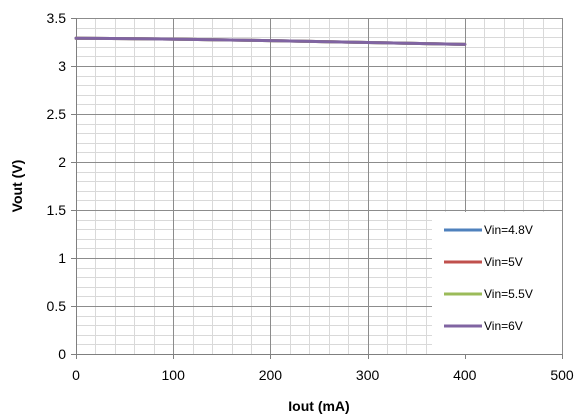  Describe the element at coordinates (503, 262) in the screenshot. I see `legend-label: Vin=5V` at that location.